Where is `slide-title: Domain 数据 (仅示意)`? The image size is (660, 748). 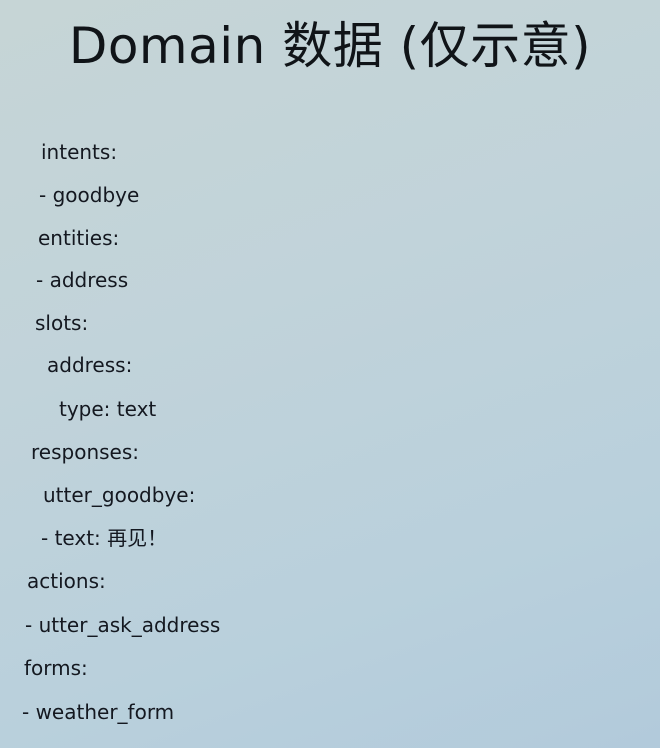
slide-title: Domain 数据 (仅示意) is located at coordinates (330, 46).